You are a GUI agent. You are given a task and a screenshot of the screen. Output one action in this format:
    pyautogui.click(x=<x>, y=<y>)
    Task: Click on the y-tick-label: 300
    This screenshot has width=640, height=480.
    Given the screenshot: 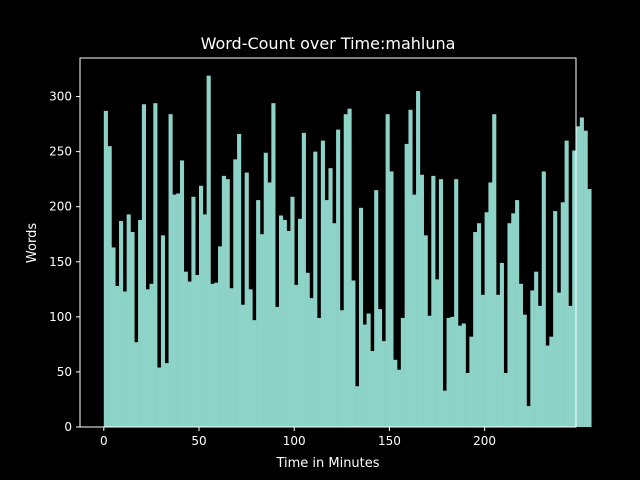 What is the action you would take?
    pyautogui.click(x=60, y=97)
    